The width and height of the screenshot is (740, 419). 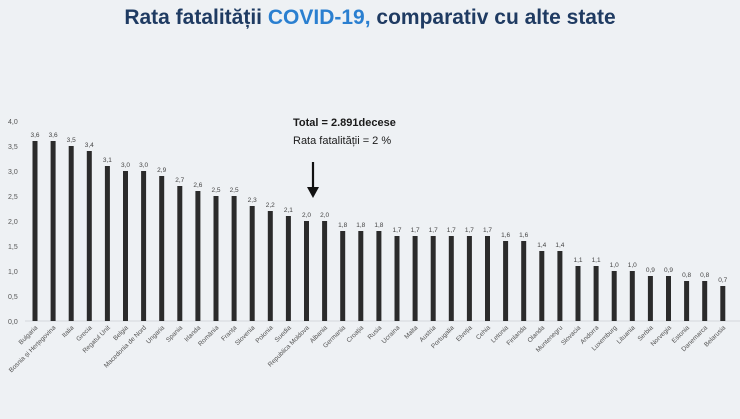 What do you see at coordinates (288, 210) in the screenshot?
I see `bar-value-label: 2,1` at bounding box center [288, 210].